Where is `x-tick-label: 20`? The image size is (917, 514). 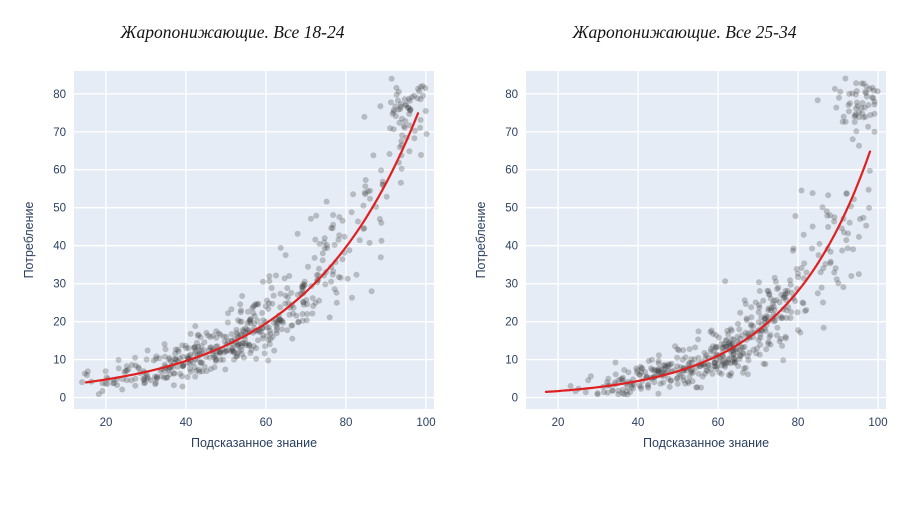
x-tick-label: 20 is located at coordinates (557, 423).